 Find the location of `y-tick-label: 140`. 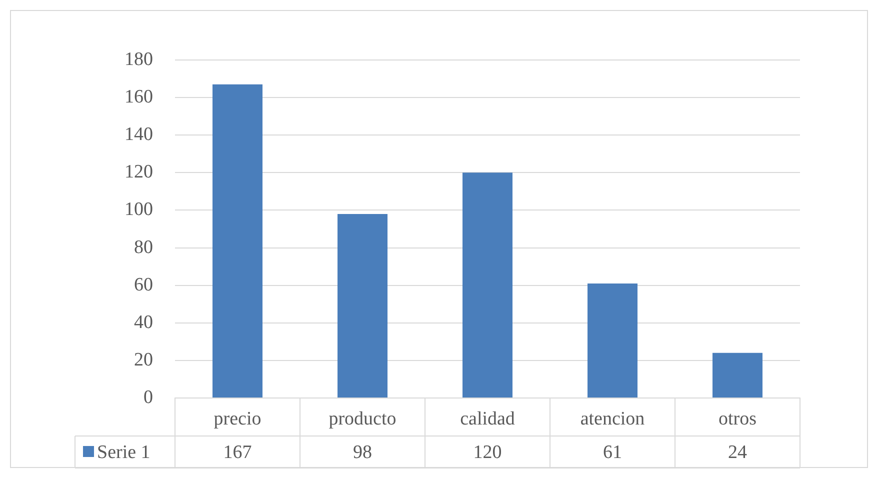

y-tick-label: 140 is located at coordinates (138, 135).